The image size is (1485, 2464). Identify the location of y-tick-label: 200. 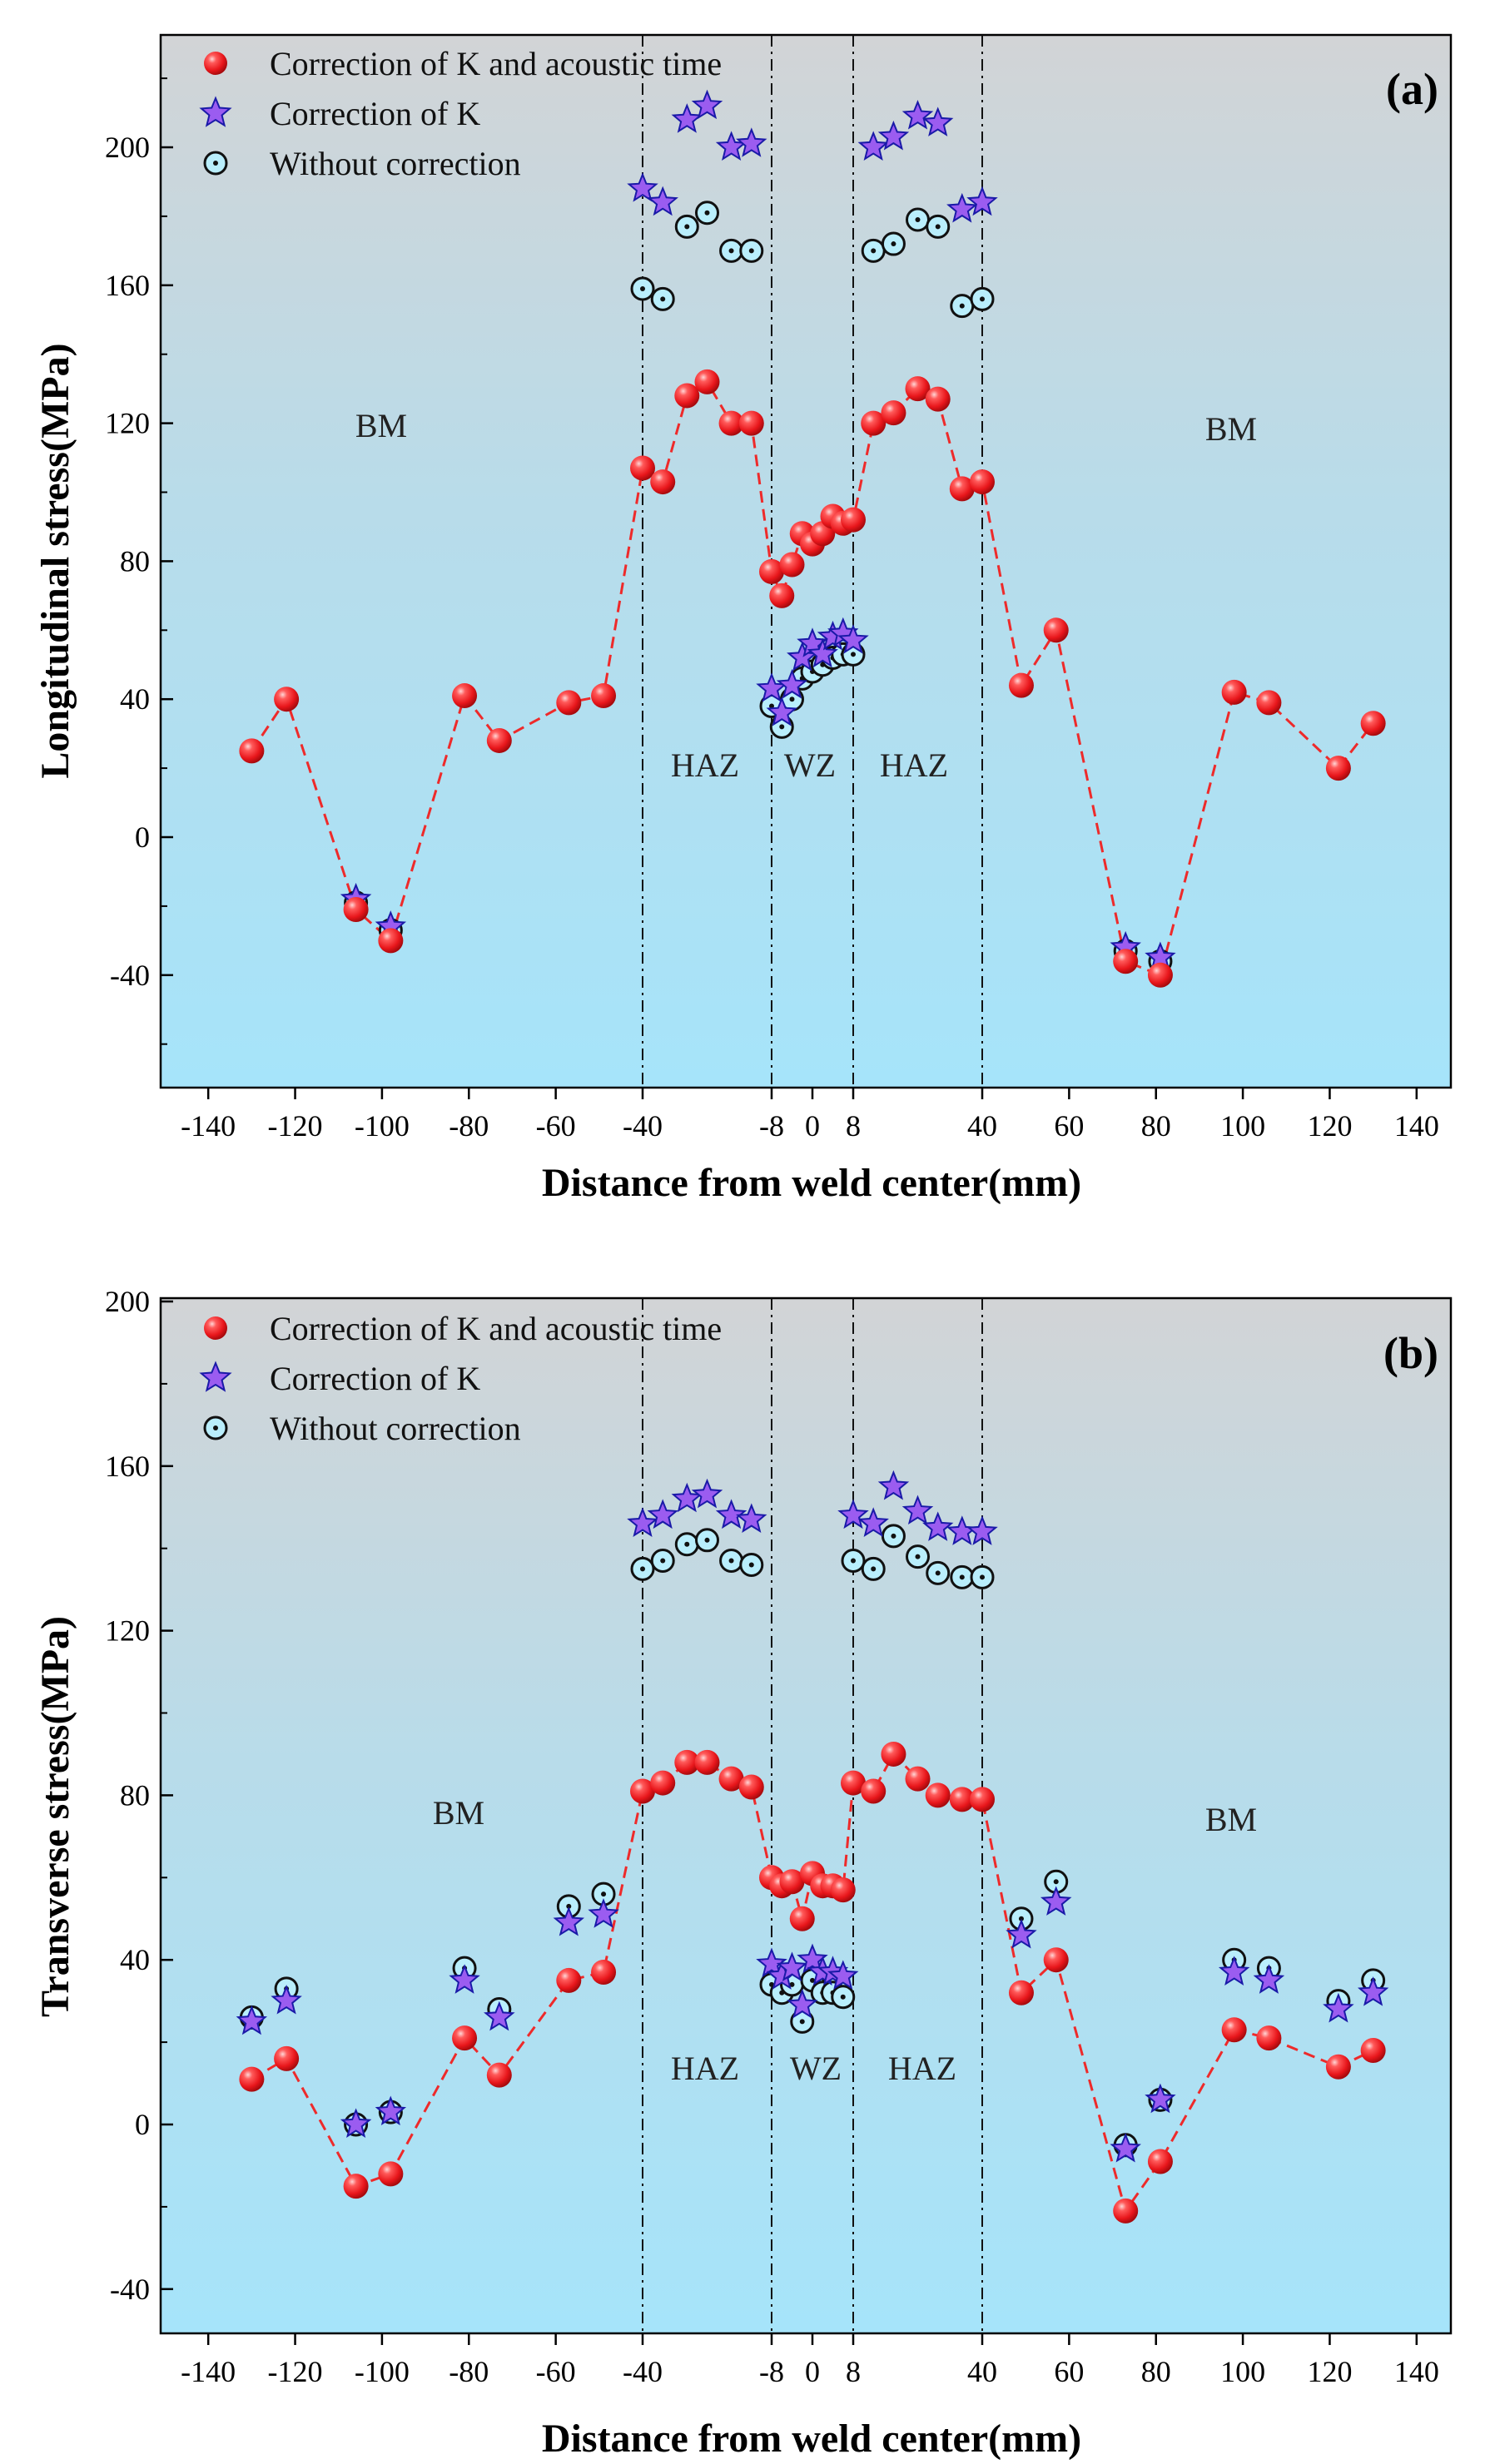
(127, 1301).